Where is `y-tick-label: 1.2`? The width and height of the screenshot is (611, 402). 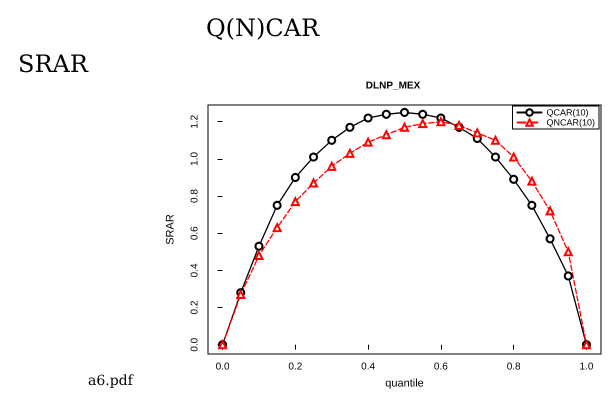 y-tick-label: 1.2 is located at coordinates (195, 121).